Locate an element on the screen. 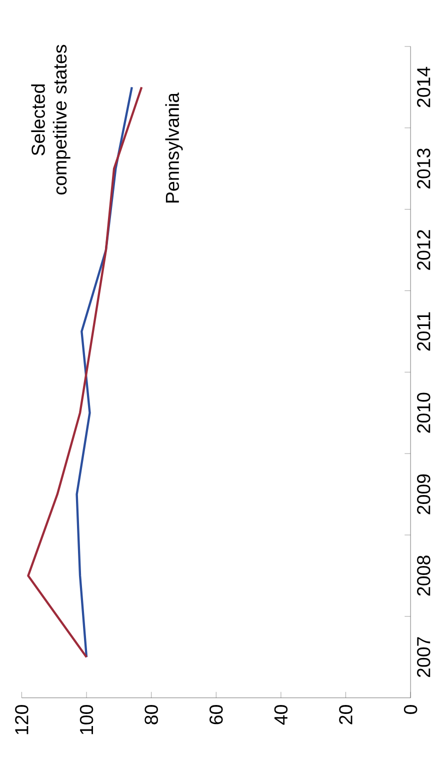 The image size is (441, 761). text: Pennsylvania is located at coordinates (174, 147).